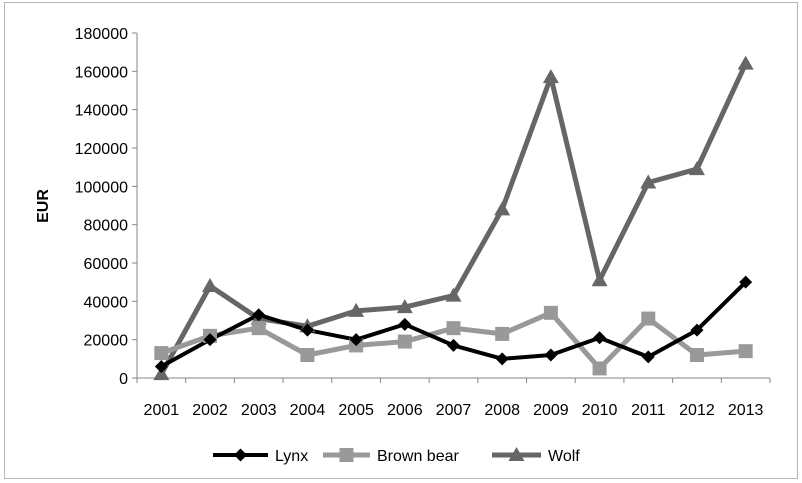  What do you see at coordinates (101, 111) in the screenshot?
I see `y-tick-label: 140000` at bounding box center [101, 111].